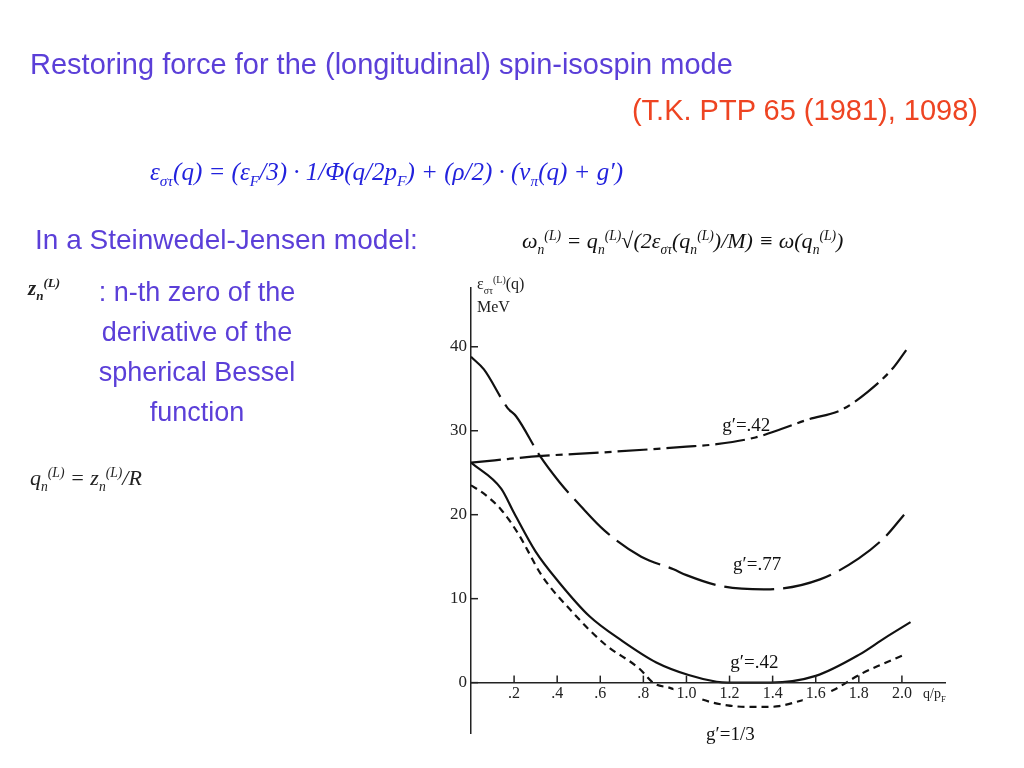 Image resolution: width=1024 pixels, height=768 pixels. What do you see at coordinates (514, 692) in the screenshot?
I see `x-tick-label: .2` at bounding box center [514, 692].